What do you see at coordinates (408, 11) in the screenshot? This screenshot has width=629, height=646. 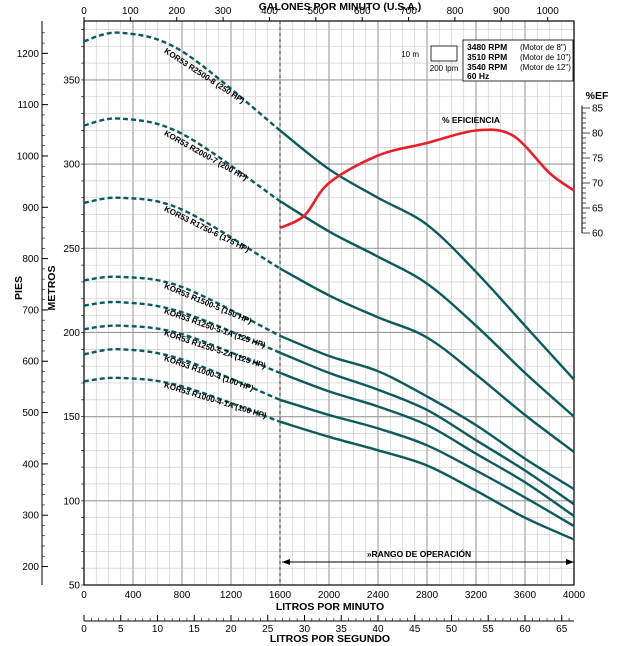 I see `top-axis-tick-label: 700` at bounding box center [408, 11].